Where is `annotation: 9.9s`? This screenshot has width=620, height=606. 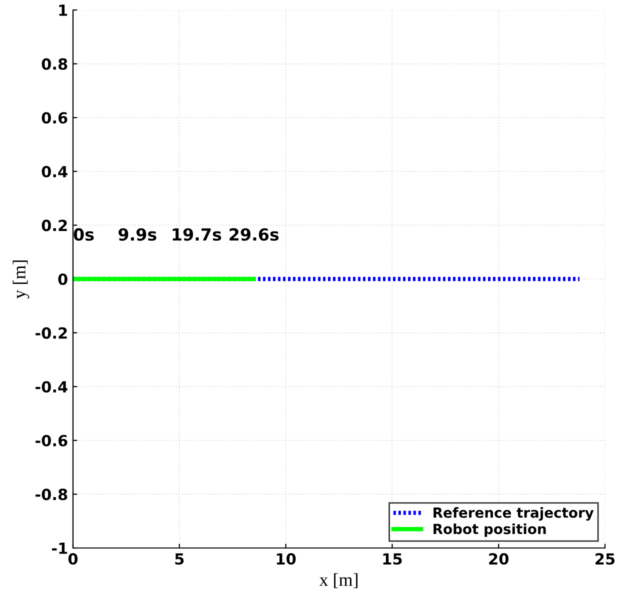
annotation: 9.9s is located at coordinates (137, 234).